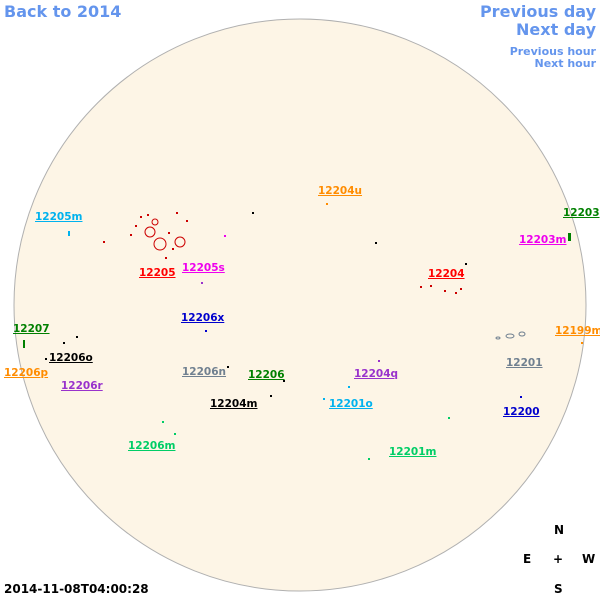  What do you see at coordinates (510, 335) in the screenshot?
I see `sunspot-outline` at bounding box center [510, 335].